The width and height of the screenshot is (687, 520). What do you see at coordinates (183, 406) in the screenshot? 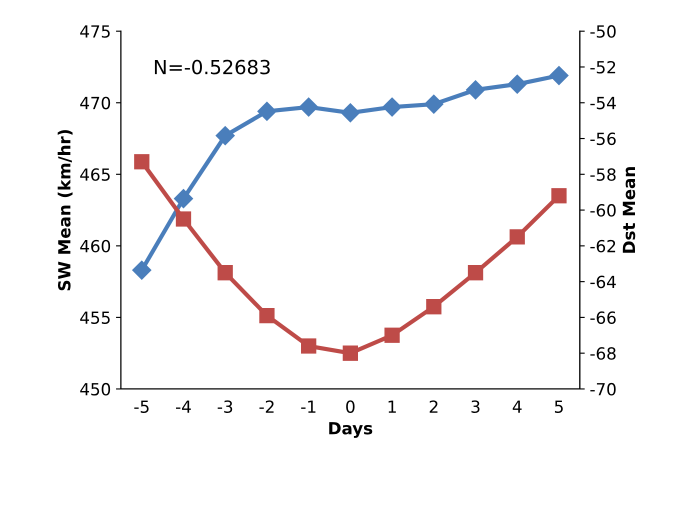
I see `x-tick-label: -4` at bounding box center [183, 406].